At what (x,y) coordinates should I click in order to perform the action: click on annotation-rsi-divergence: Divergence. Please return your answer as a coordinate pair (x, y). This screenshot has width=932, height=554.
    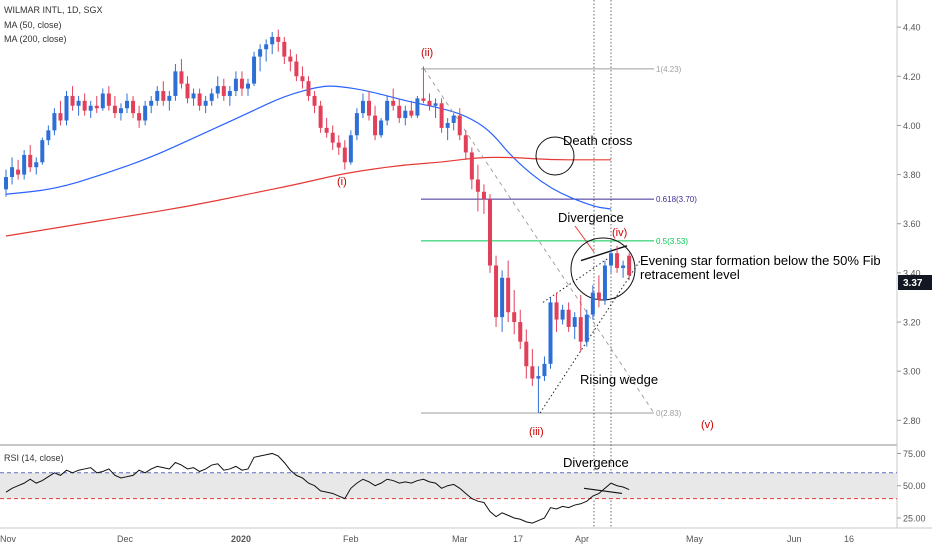
    Looking at the image, I should click on (596, 462).